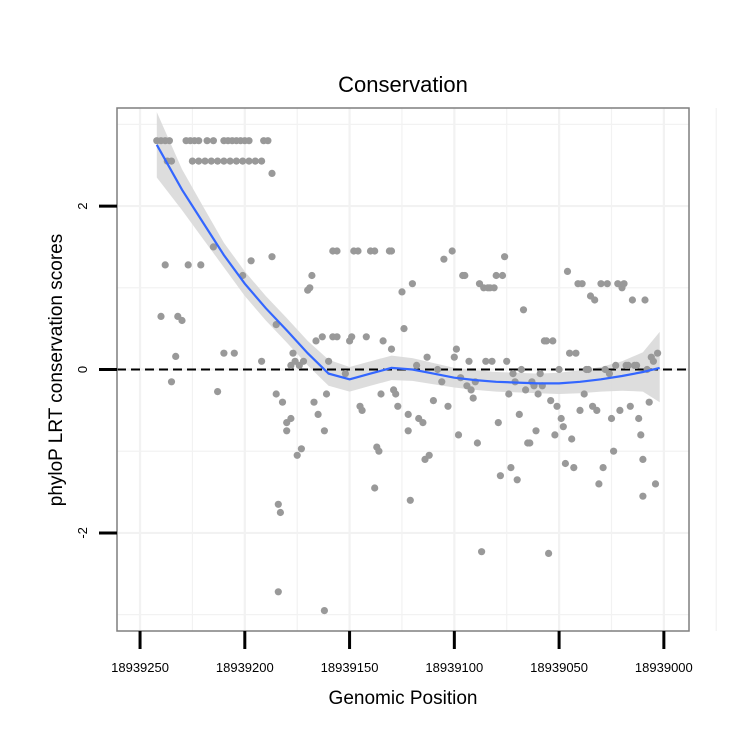 Image resolution: width=750 pixels, height=755 pixels. I want to click on chart-title: Conservation, so click(403, 84).